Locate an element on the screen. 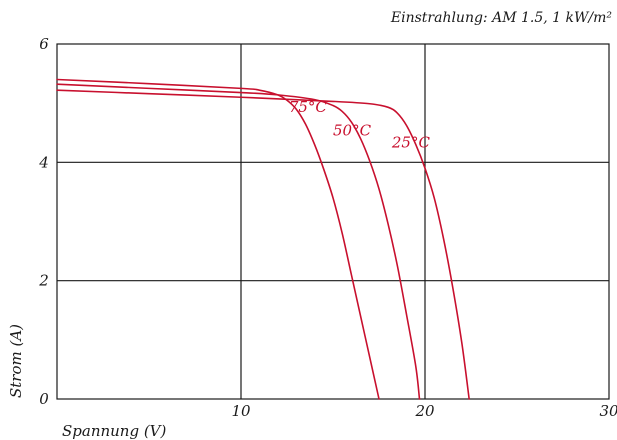 Image resolution: width=617 pixels, height=440 pixels. y-tick-label: 6 is located at coordinates (44, 44).